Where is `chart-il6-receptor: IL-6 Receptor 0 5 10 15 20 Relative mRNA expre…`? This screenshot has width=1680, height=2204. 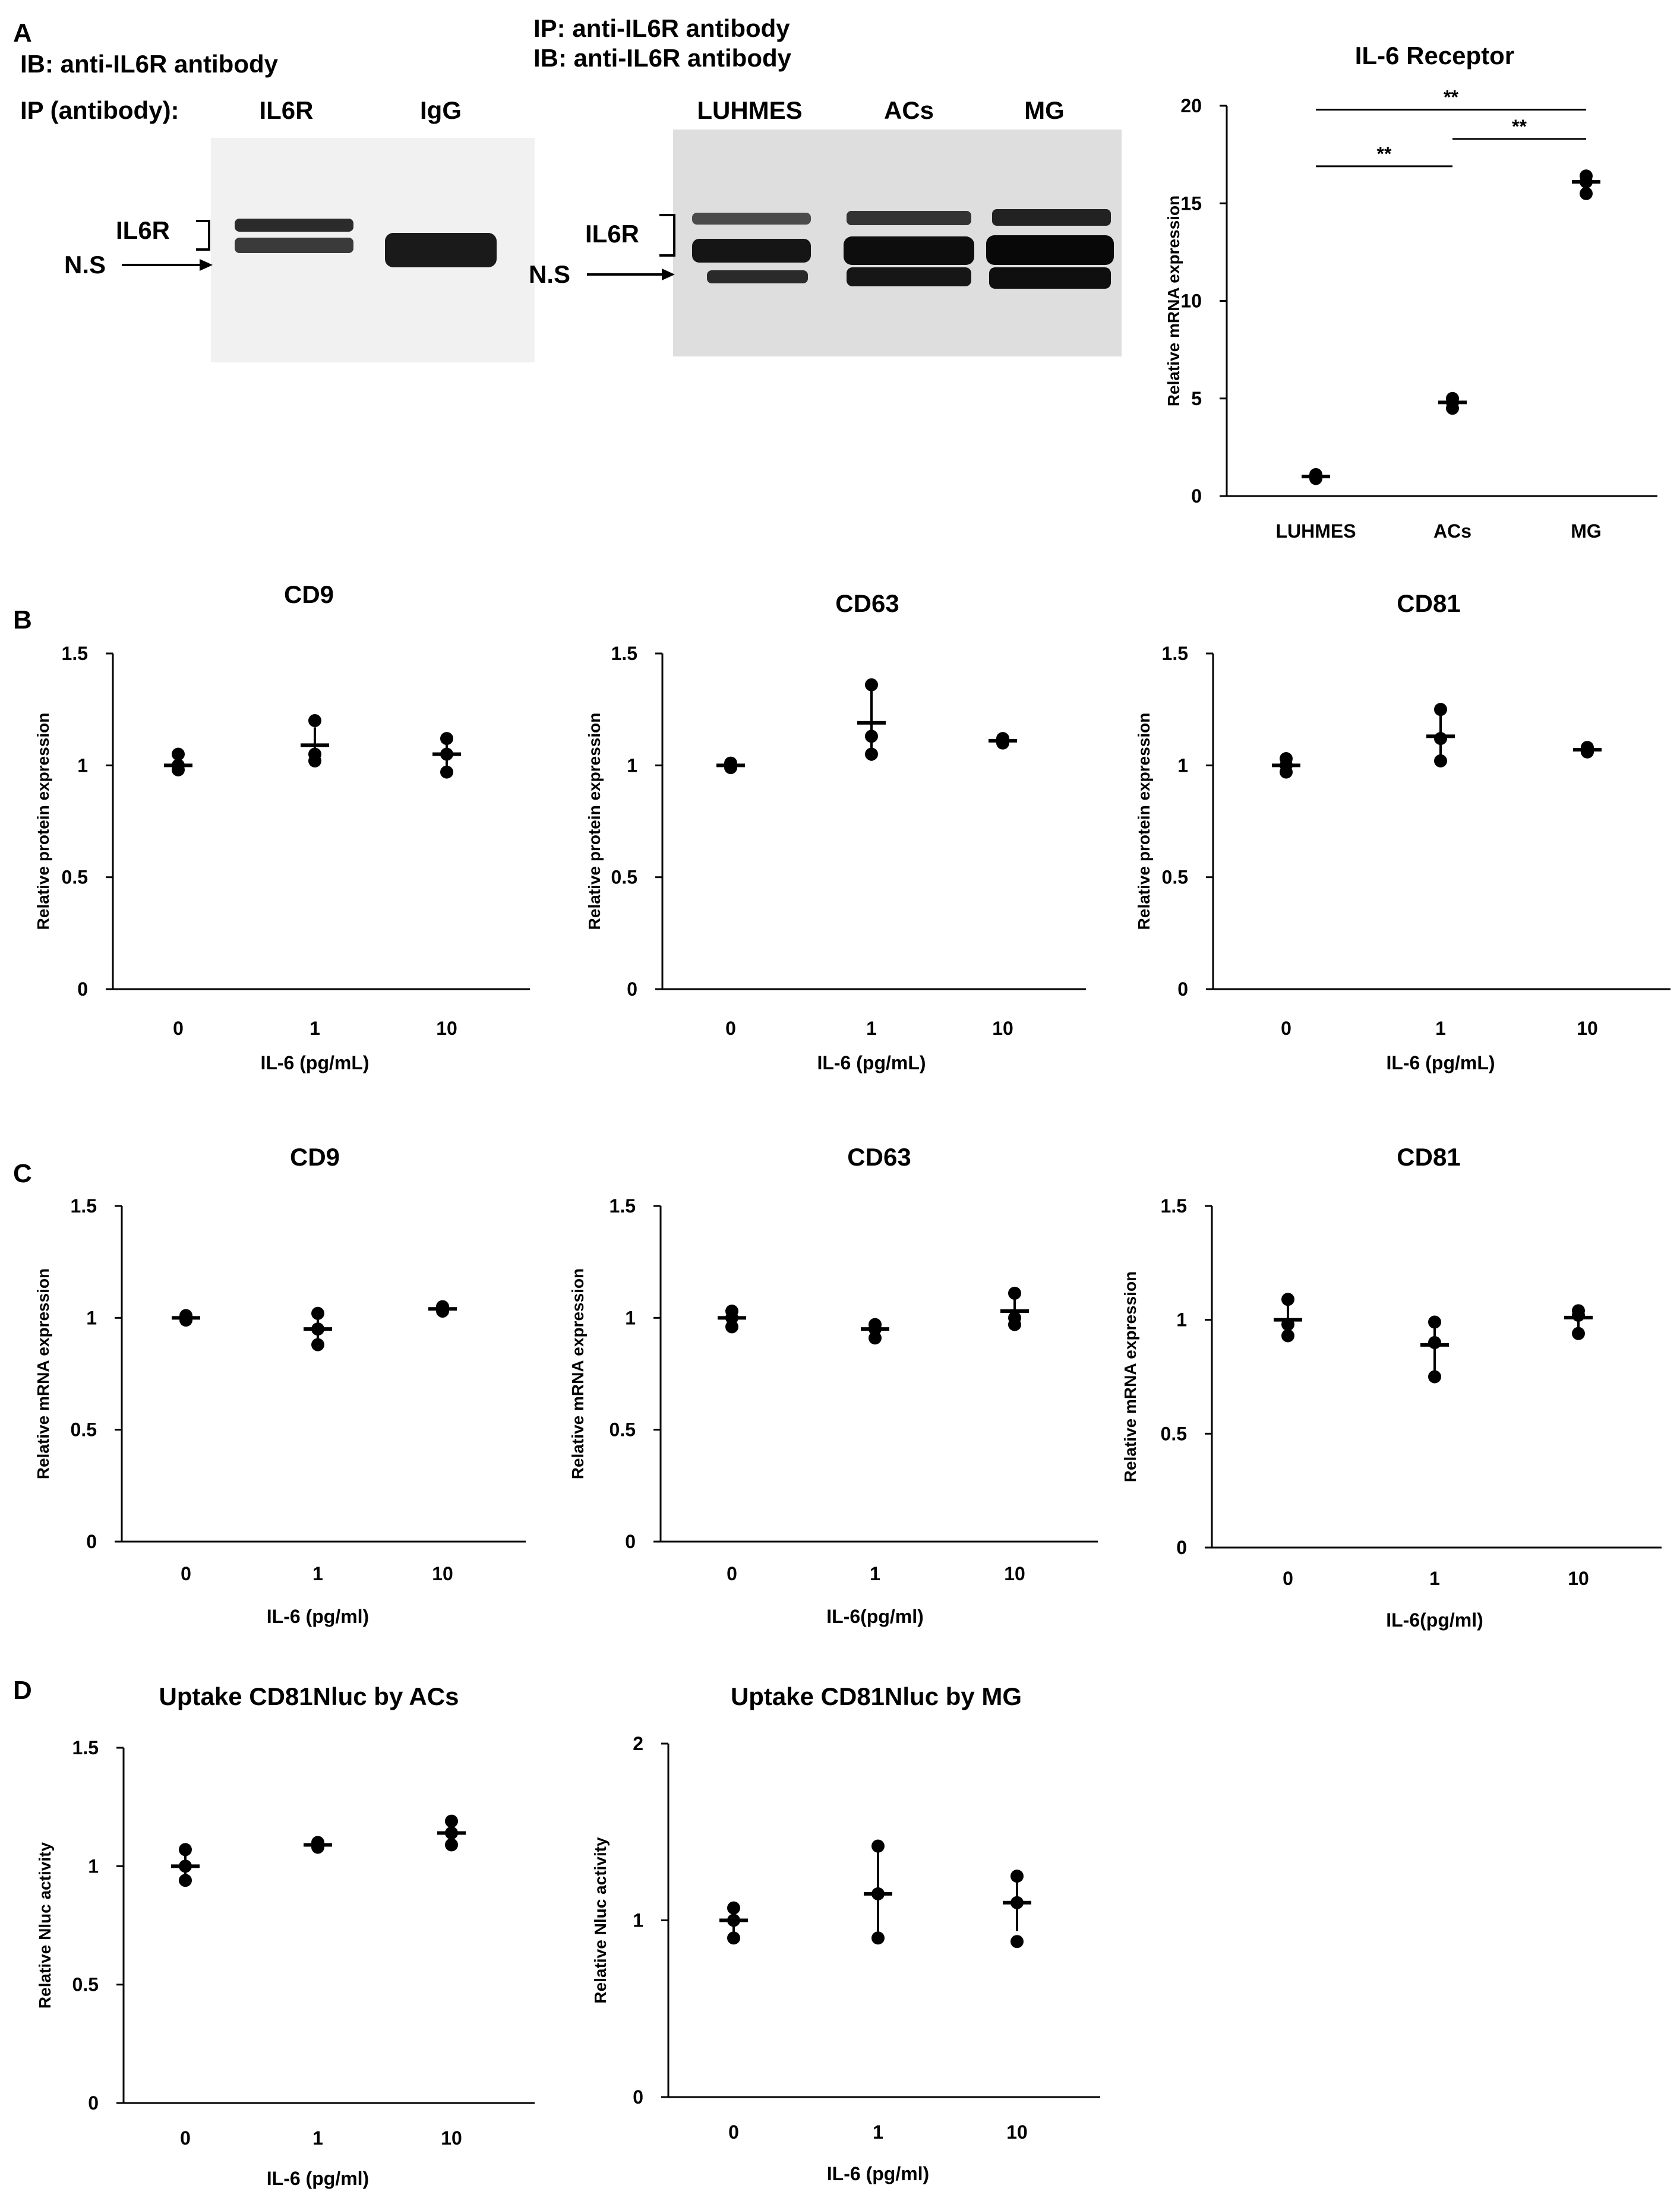 chart-il6-receptor: IL-6 Receptor 0 5 10 15 20 Relative mRNA expre… is located at coordinates (1410, 292).